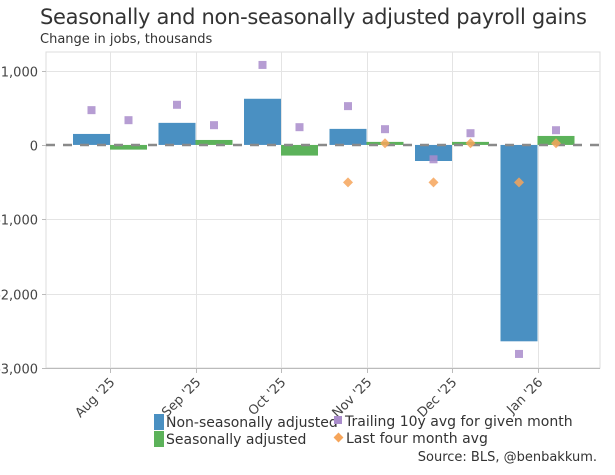  Describe the element at coordinates (34, 147) in the screenshot. I see `y-tick-label: 0` at that location.